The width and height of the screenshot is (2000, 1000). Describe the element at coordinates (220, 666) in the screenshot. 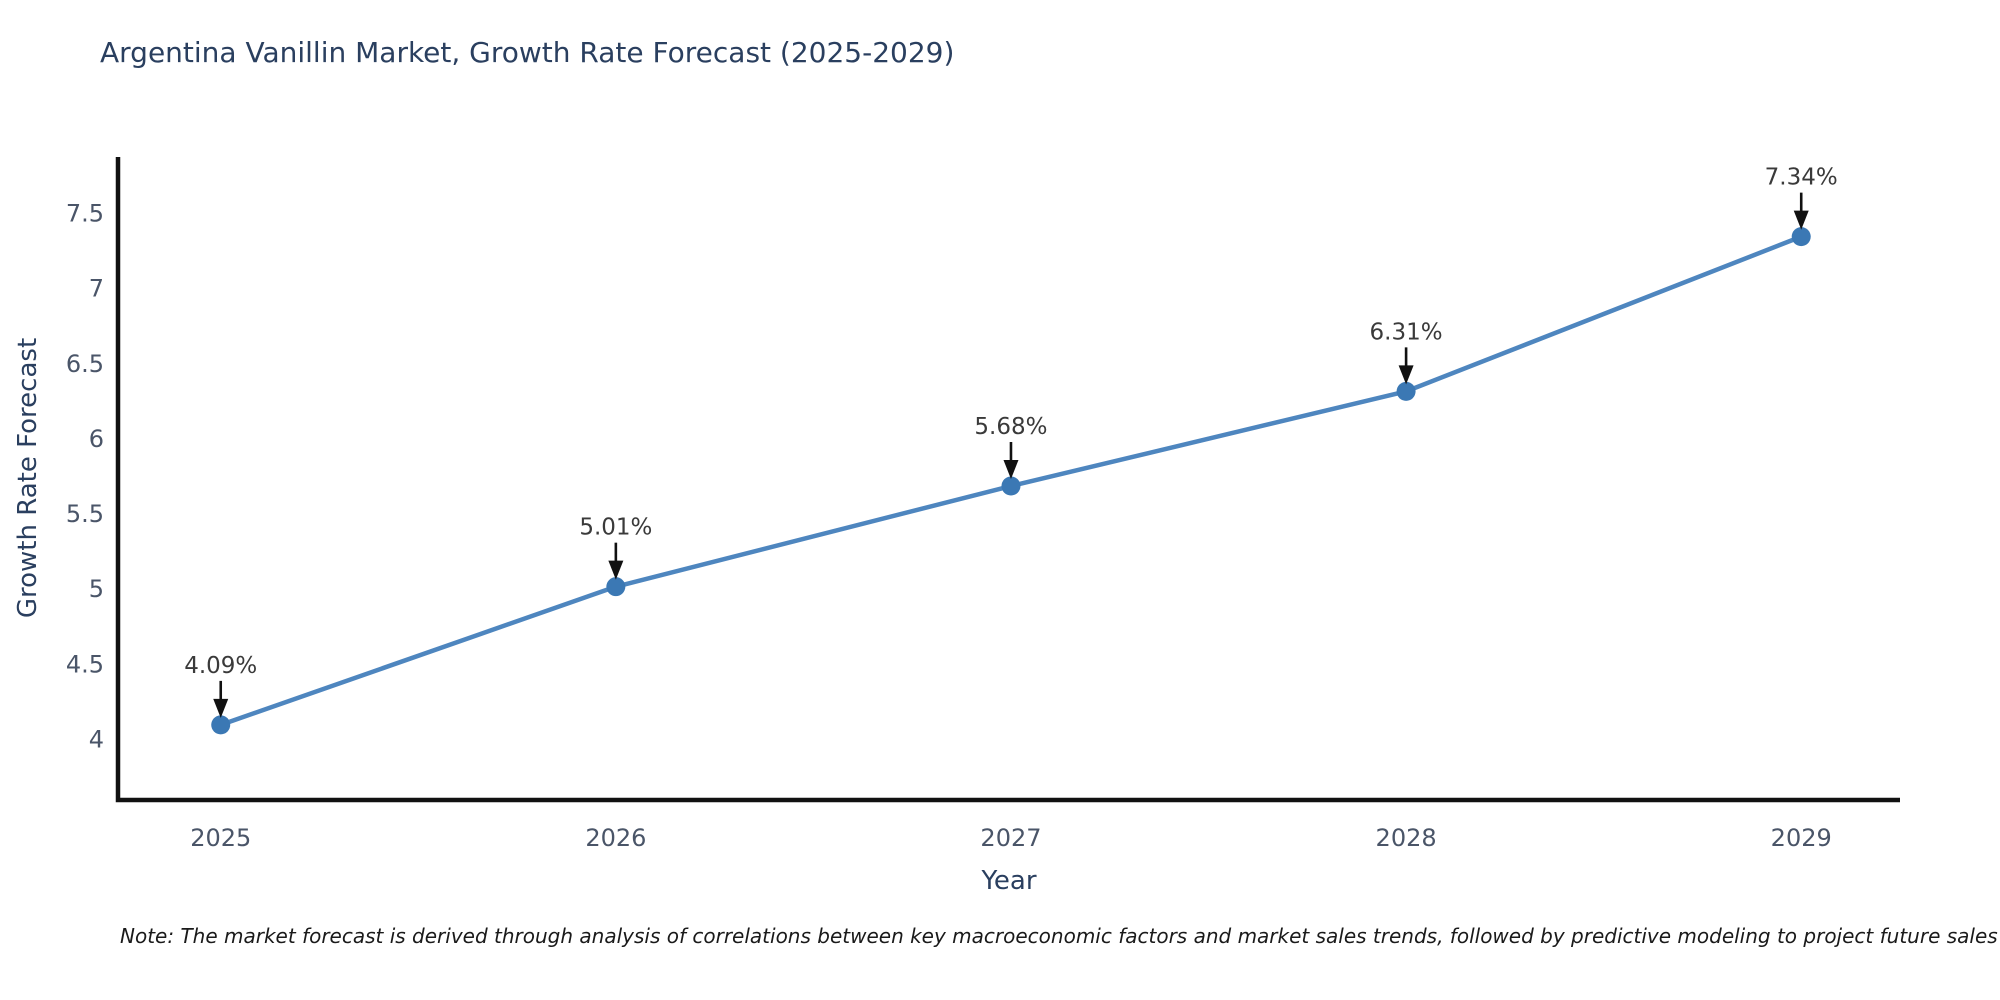

I see `point-value-label: 4.09%` at that location.